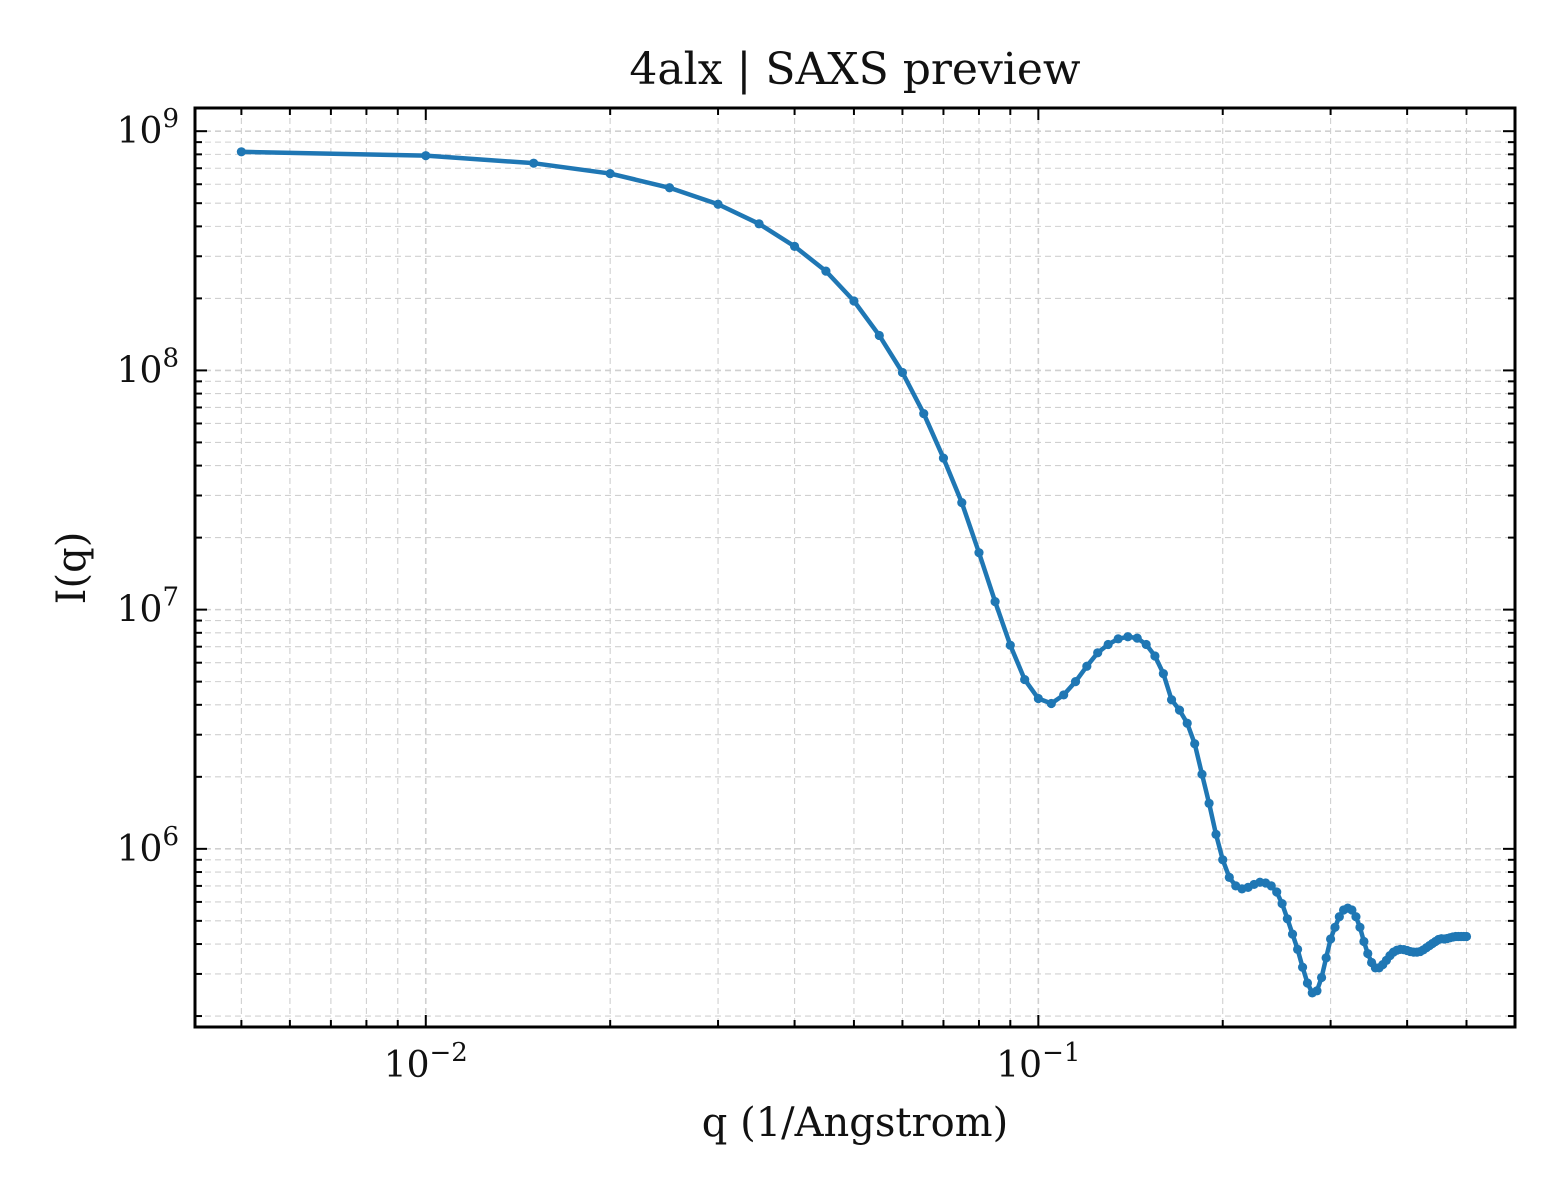  I want to click on y-tick-label: 10⁷, so click(148, 607).